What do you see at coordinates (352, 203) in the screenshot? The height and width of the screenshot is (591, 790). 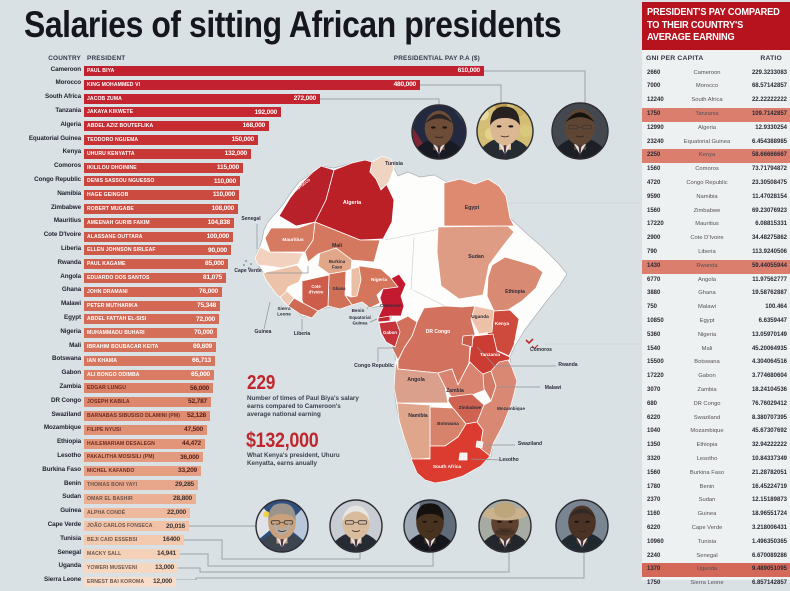 I see `svg-text: Algeria` at bounding box center [352, 203].